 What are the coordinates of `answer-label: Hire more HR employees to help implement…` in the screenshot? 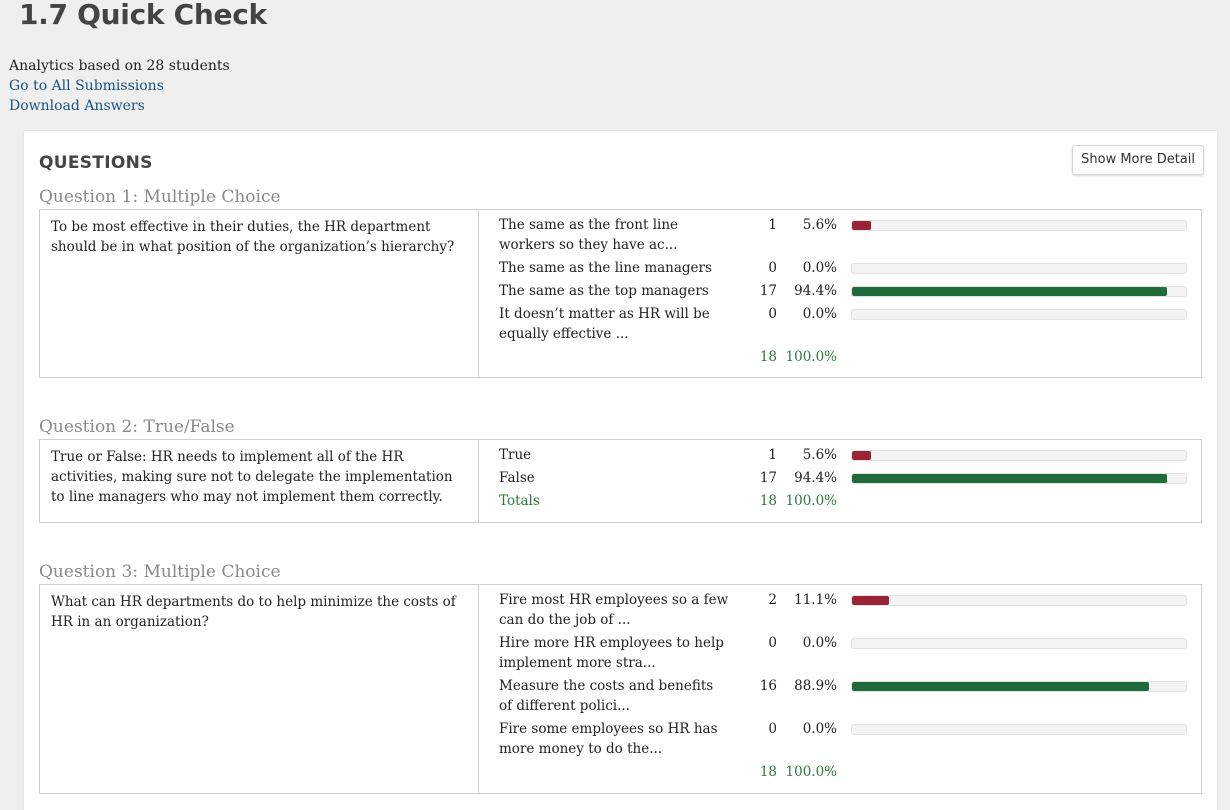 It's located at (611, 653).